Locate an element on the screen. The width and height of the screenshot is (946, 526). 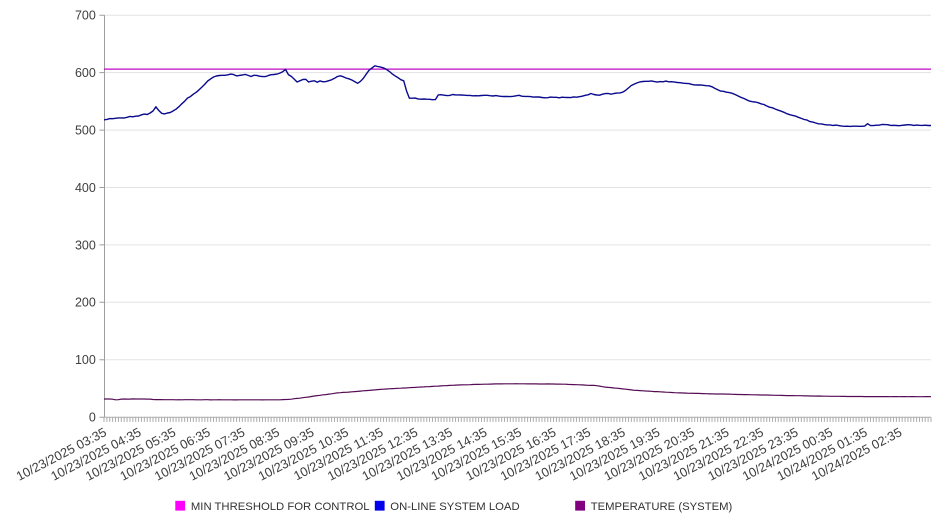
svg-text: 700 is located at coordinates (85, 16).